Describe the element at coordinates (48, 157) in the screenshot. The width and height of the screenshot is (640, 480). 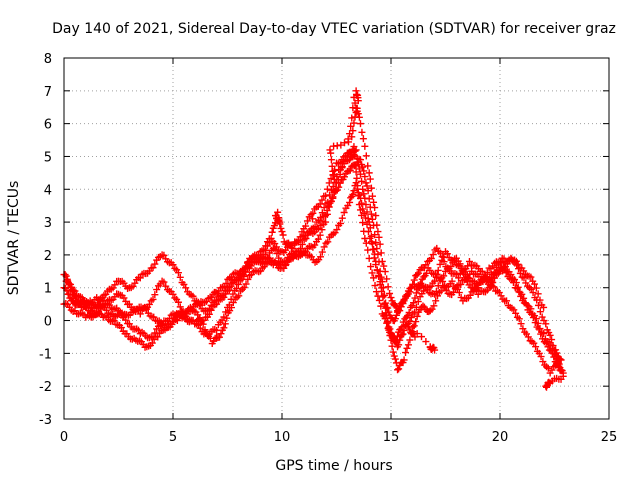
I see `y-tick-label: 5` at that location.